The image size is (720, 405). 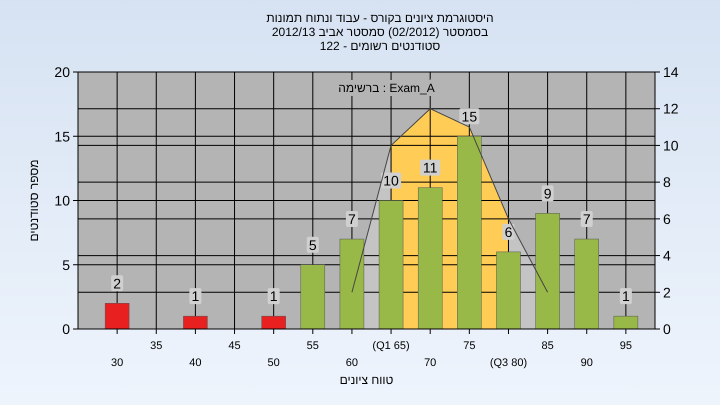 What do you see at coordinates (66, 264) in the screenshot?
I see `y-tick-label: 5` at bounding box center [66, 264].